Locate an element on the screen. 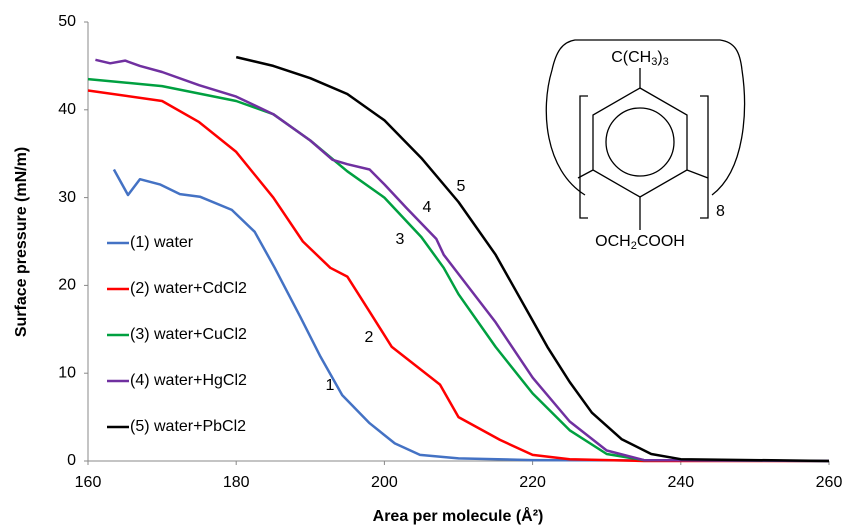 The width and height of the screenshot is (848, 527). outer-shape is located at coordinates (645, 117).